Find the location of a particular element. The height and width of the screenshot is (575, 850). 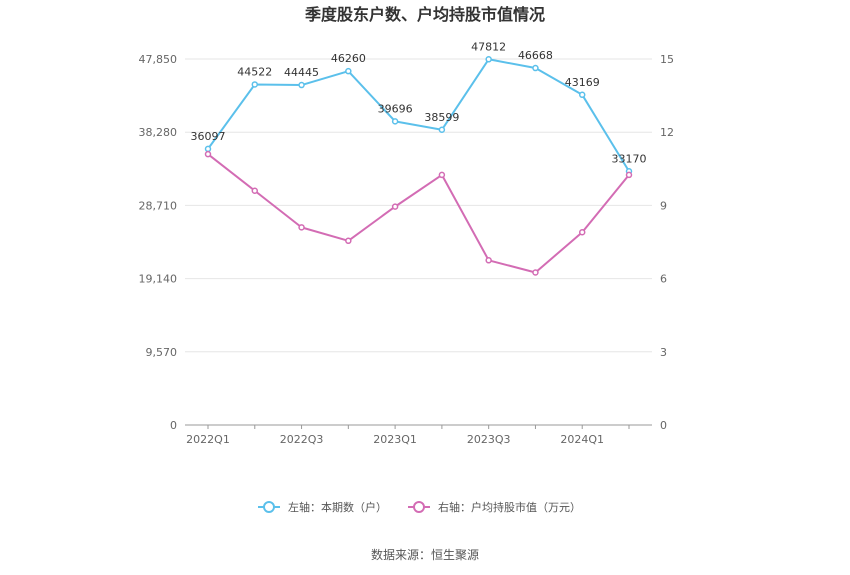

data-label: 39696 is located at coordinates (395, 108).